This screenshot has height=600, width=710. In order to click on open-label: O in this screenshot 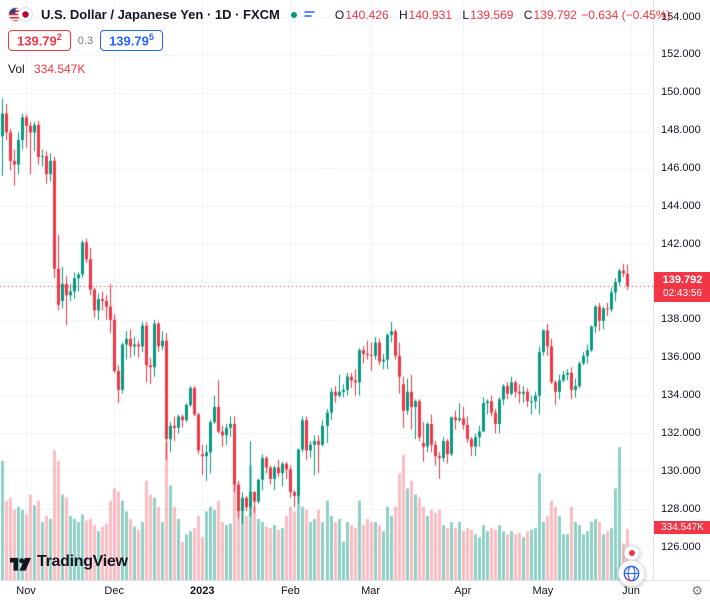, I will do `click(339, 14)`.